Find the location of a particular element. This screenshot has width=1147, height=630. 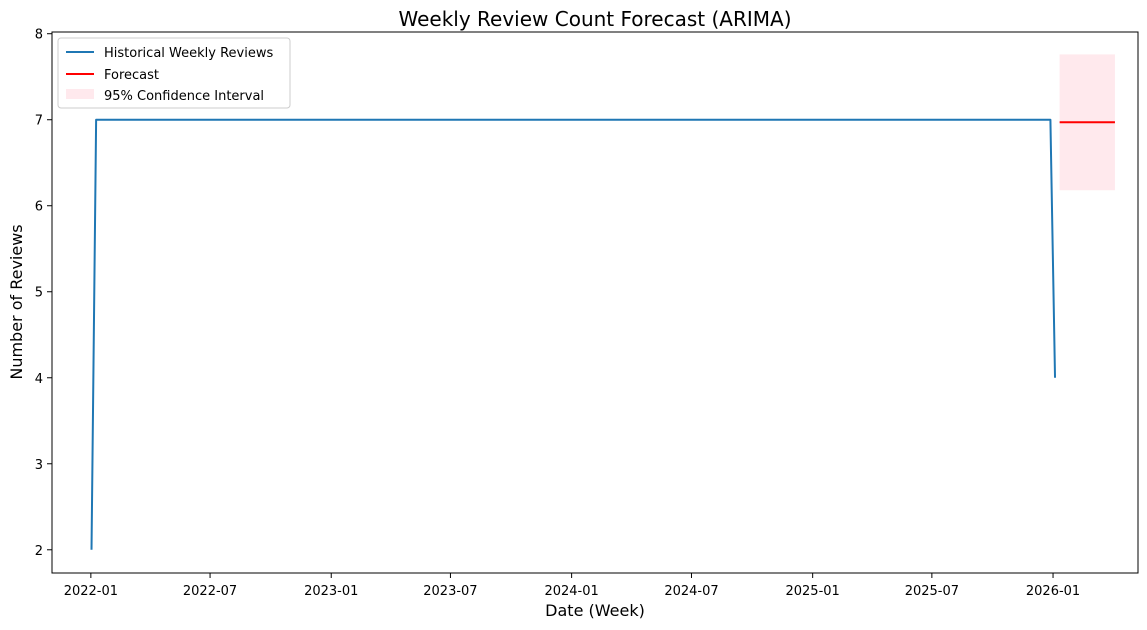

x-tick-label: 2023-01 is located at coordinates (331, 591).